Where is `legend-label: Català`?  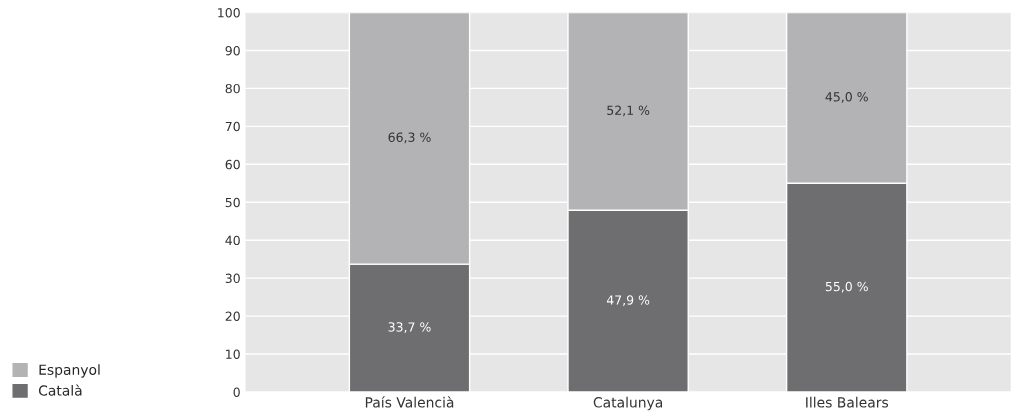
legend-label: Català is located at coordinates (60, 390).